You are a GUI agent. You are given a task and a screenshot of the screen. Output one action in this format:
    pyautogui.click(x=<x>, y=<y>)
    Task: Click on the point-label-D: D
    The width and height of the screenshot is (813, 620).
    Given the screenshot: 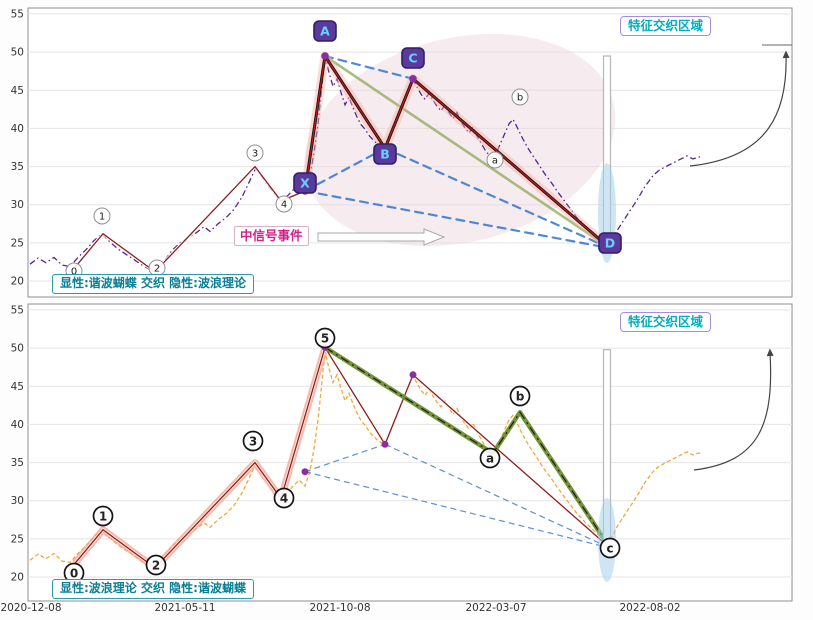 What is the action you would take?
    pyautogui.click(x=610, y=243)
    